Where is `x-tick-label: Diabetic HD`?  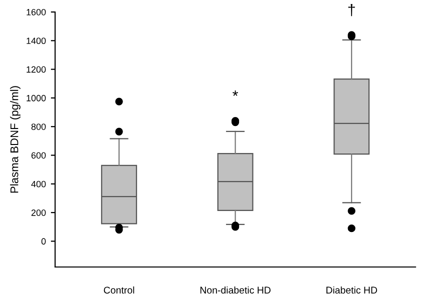
x-tick-label: Diabetic HD is located at coordinates (352, 290).